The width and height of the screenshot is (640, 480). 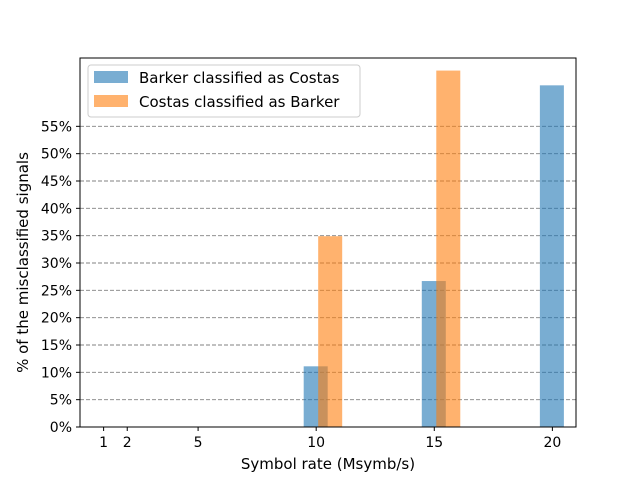 What do you see at coordinates (56, 237) in the screenshot?
I see `y-tick-label: 35%` at bounding box center [56, 237].